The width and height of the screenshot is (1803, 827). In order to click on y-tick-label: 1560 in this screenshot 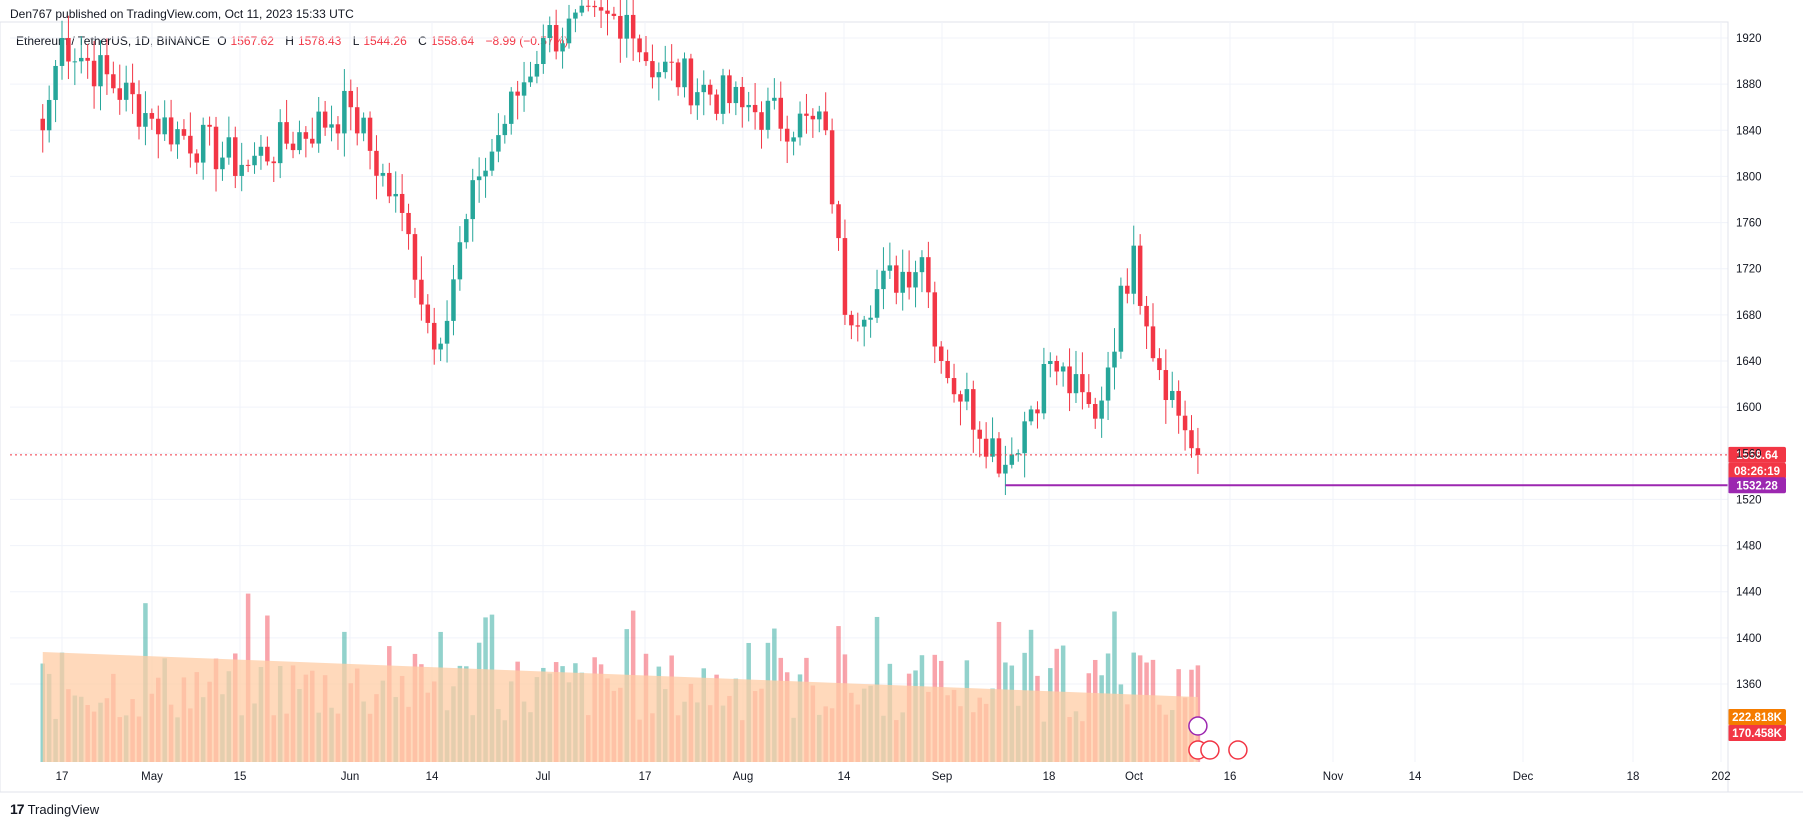, I will do `click(1749, 454)`.